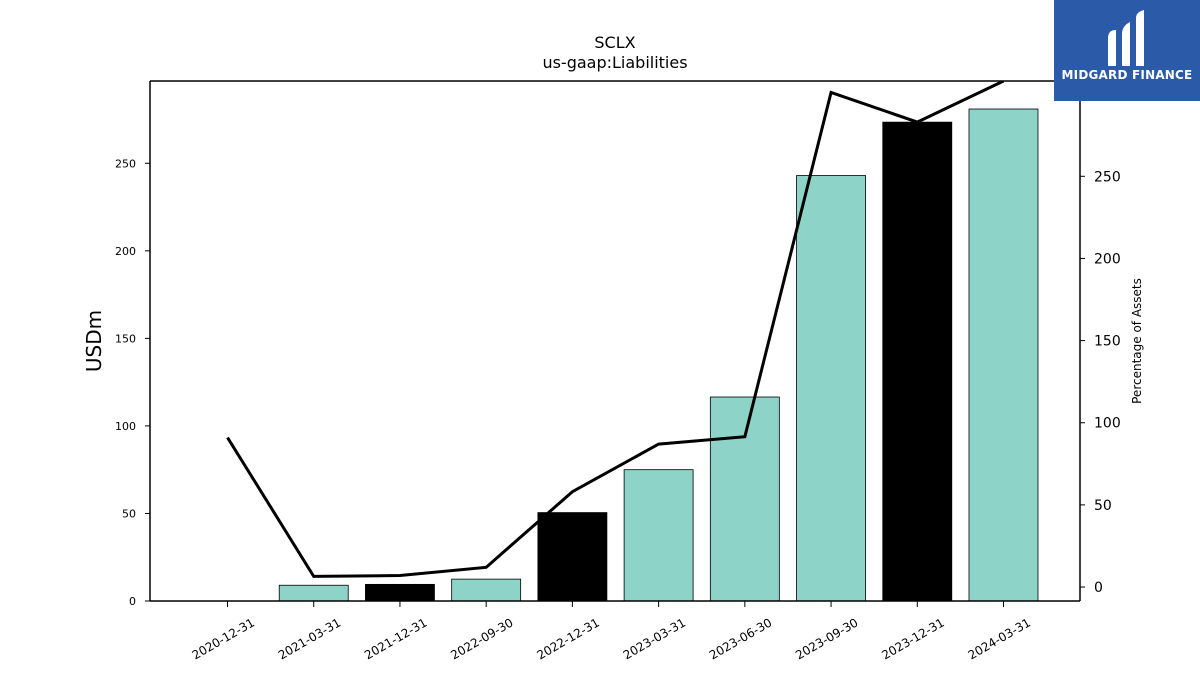 Image resolution: width=1200 pixels, height=675 pixels. Describe the element at coordinates (125, 338) in the screenshot. I see `y-tick-label: 150` at that location.